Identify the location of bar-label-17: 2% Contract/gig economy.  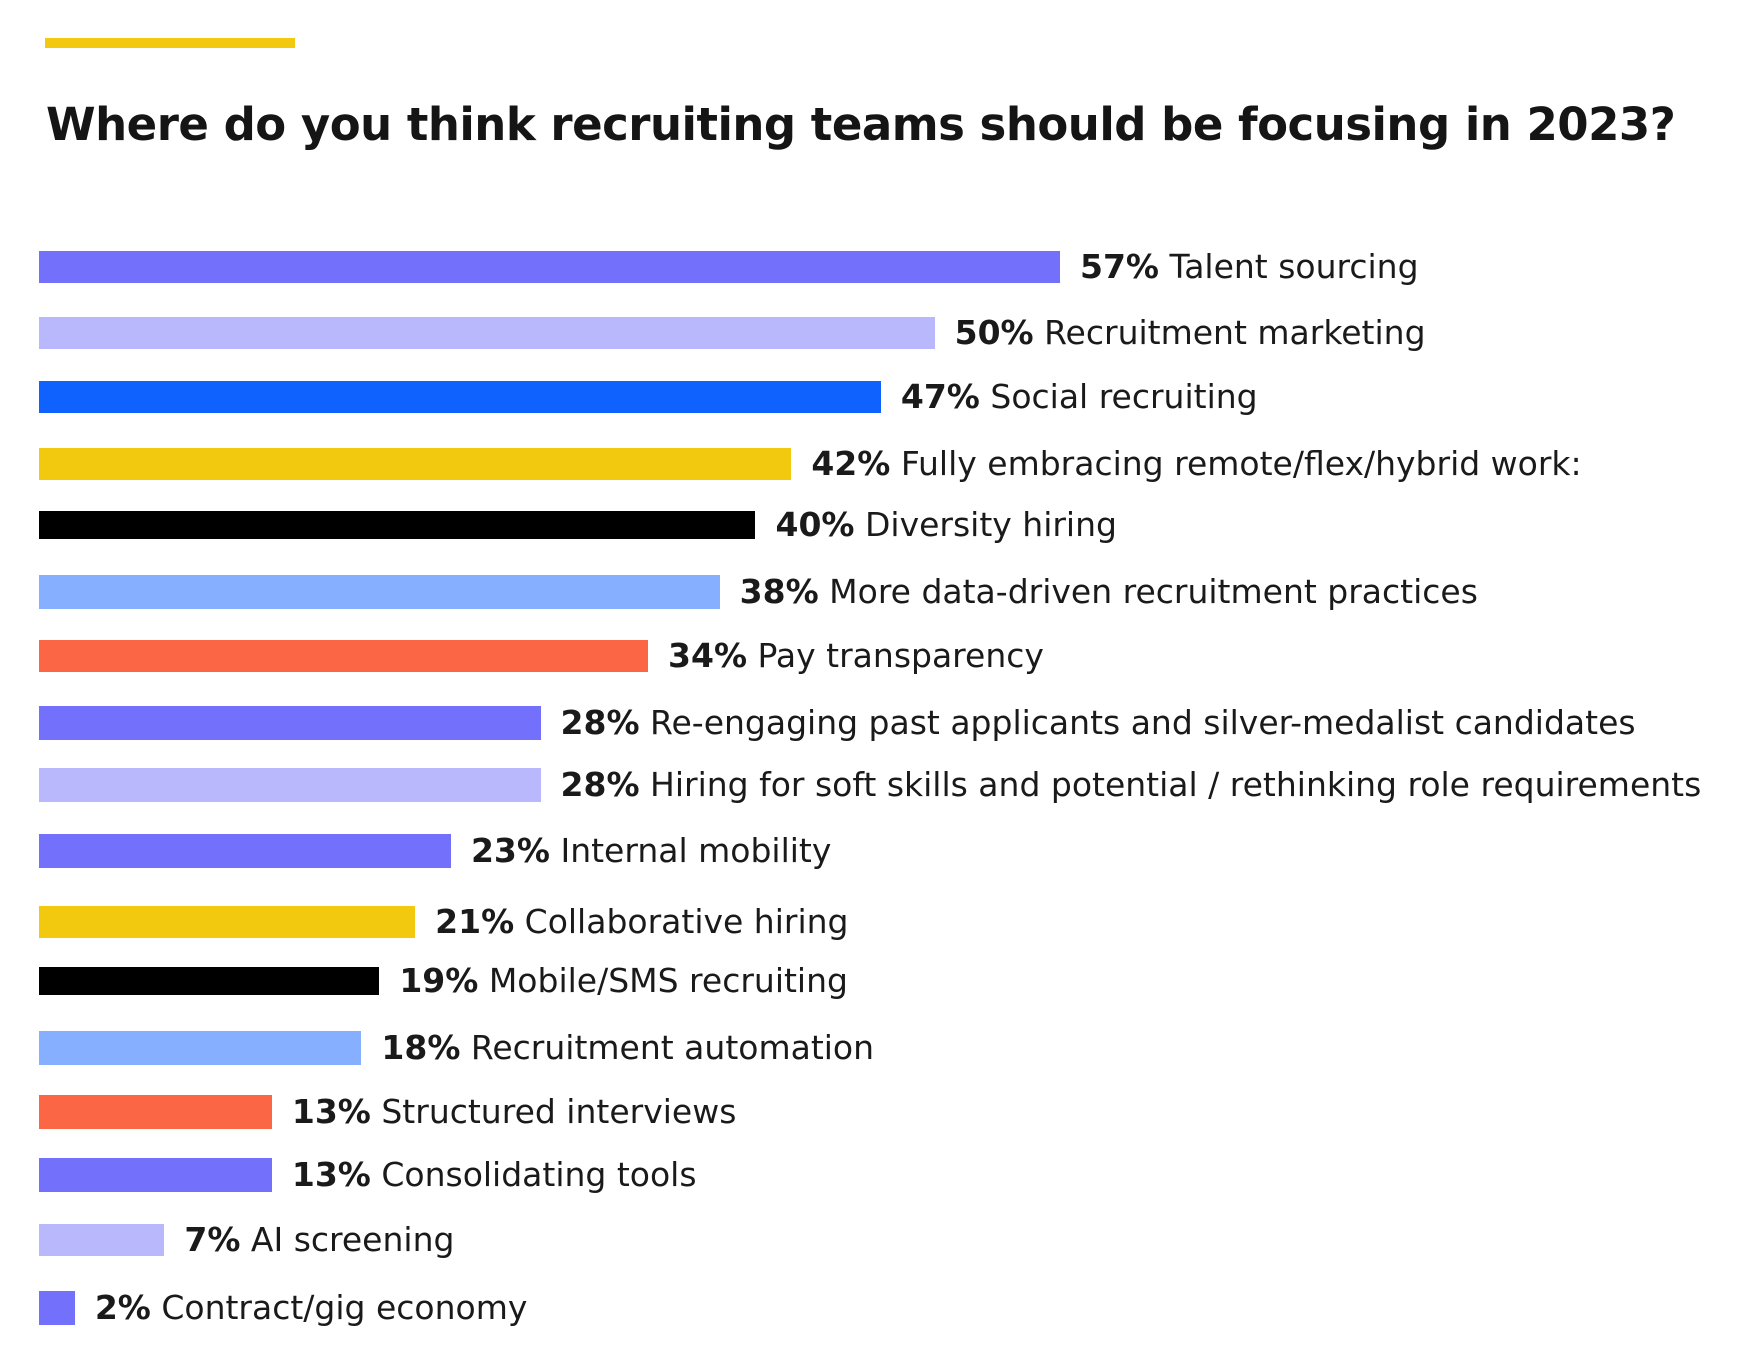
(311, 1308).